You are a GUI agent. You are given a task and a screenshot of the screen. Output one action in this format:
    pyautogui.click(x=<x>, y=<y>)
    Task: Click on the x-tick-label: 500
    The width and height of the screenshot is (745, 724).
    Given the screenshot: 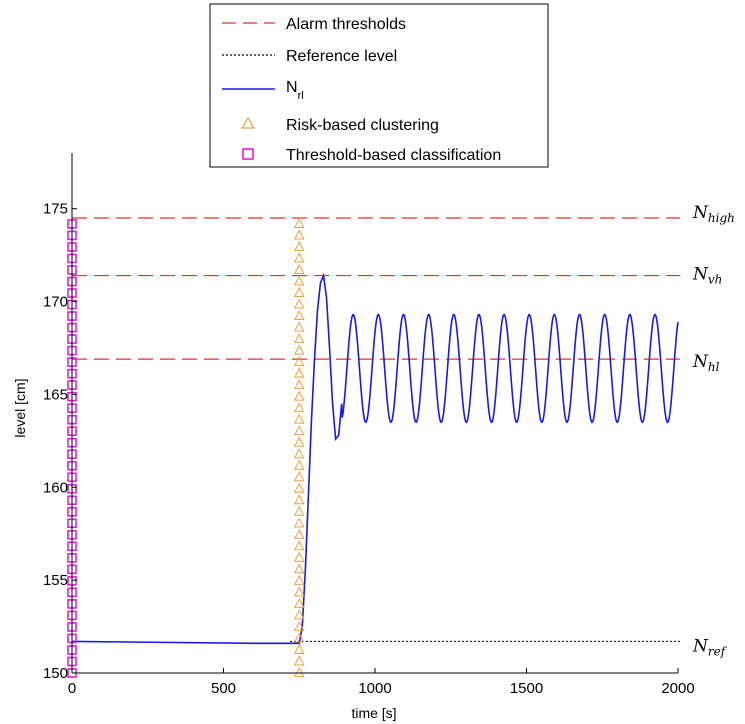 What is the action you would take?
    pyautogui.click(x=223, y=688)
    